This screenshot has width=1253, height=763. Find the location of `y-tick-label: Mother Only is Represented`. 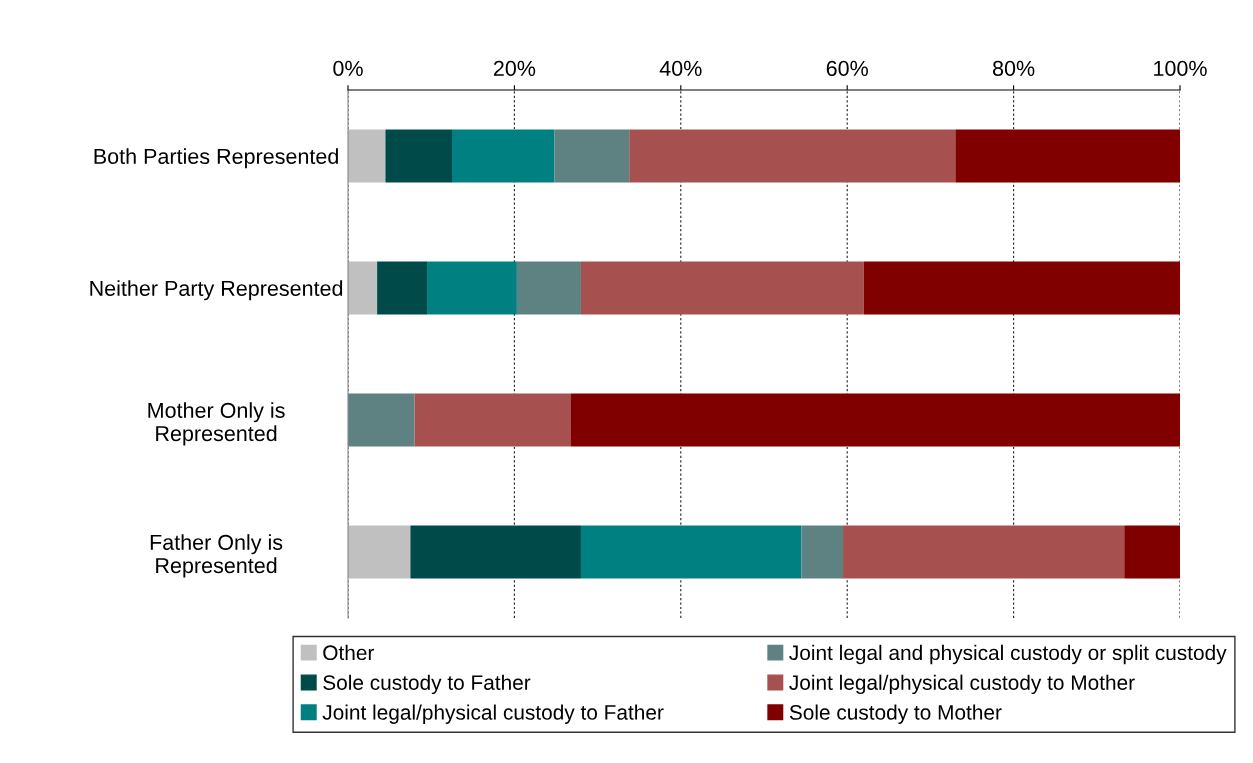

y-tick-label: Mother Only is Represented is located at coordinates (216, 424).